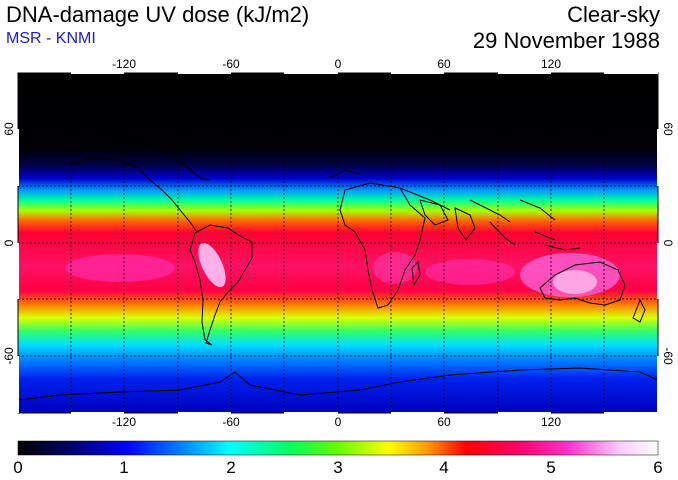  What do you see at coordinates (658, 467) in the screenshot?
I see `colorbar-label: 6` at bounding box center [658, 467].